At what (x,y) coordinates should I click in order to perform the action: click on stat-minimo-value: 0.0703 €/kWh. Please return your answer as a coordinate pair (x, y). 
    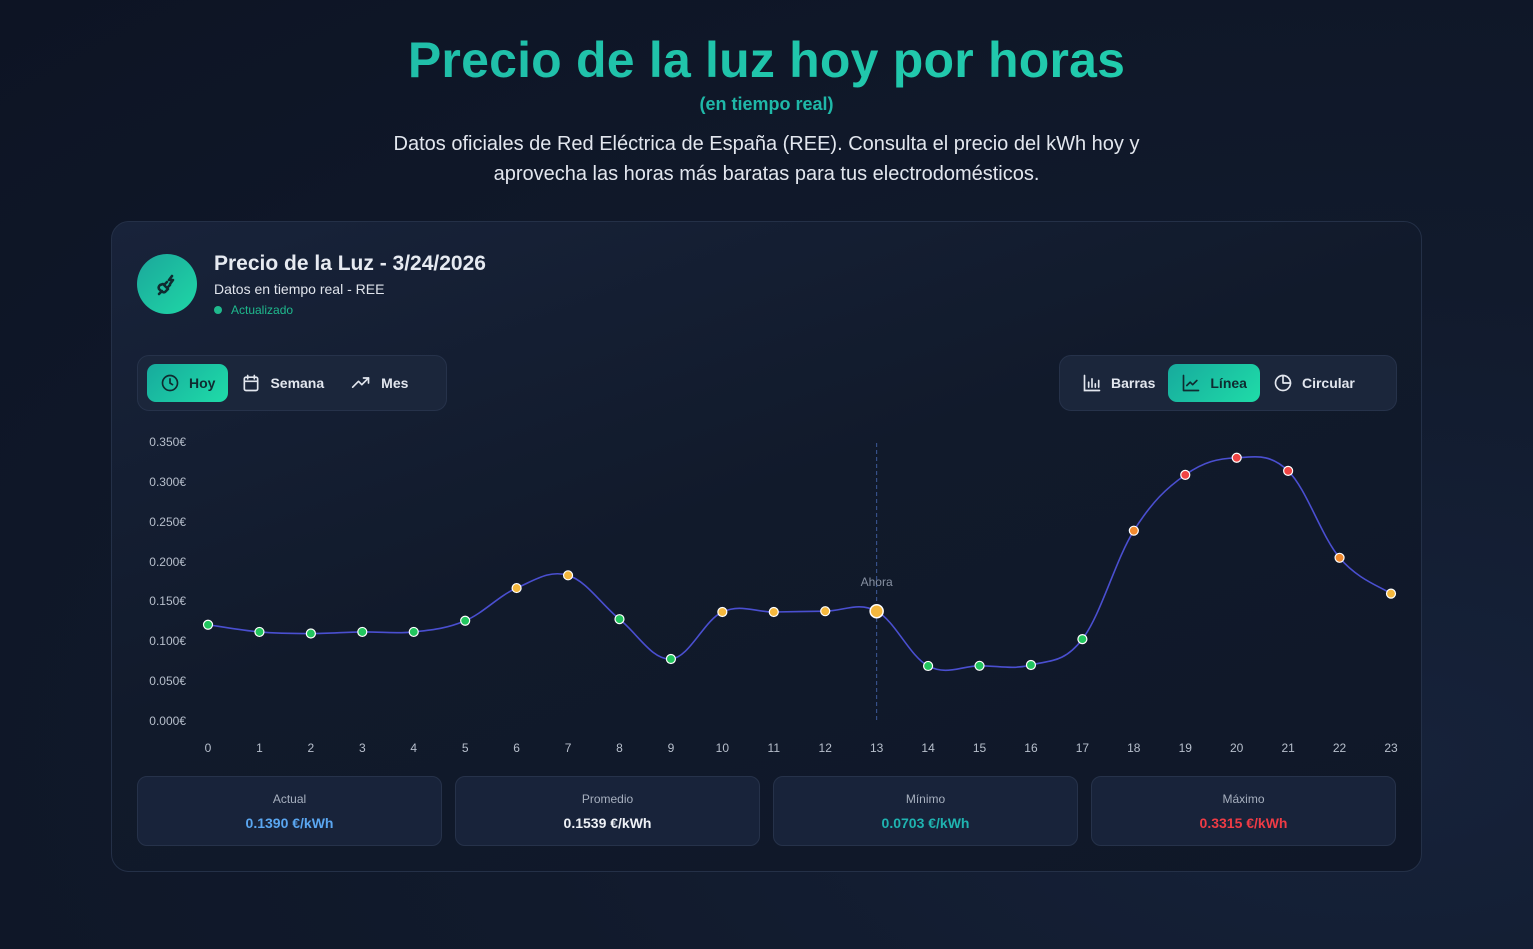
    Looking at the image, I should click on (925, 823).